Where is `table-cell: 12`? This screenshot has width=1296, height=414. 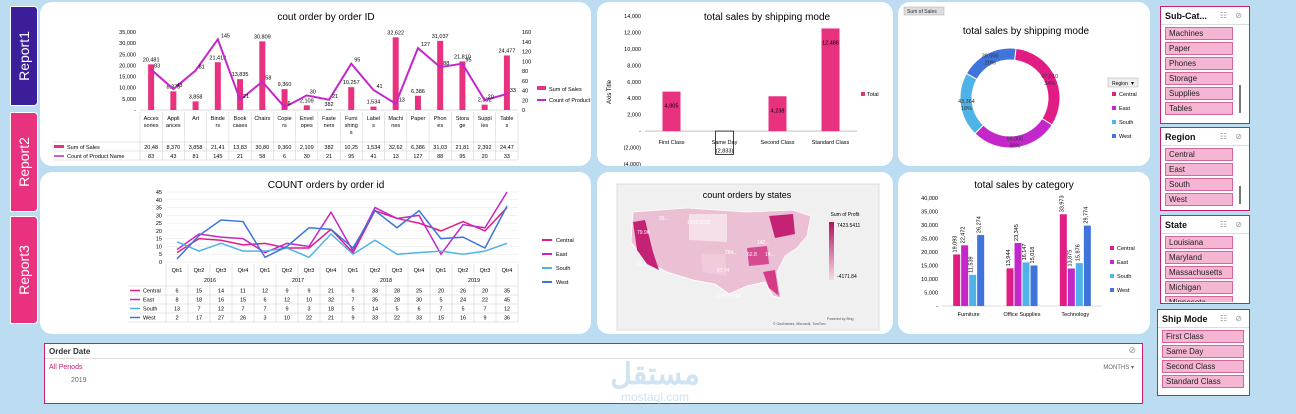
table-cell: 12 is located at coordinates (287, 301).